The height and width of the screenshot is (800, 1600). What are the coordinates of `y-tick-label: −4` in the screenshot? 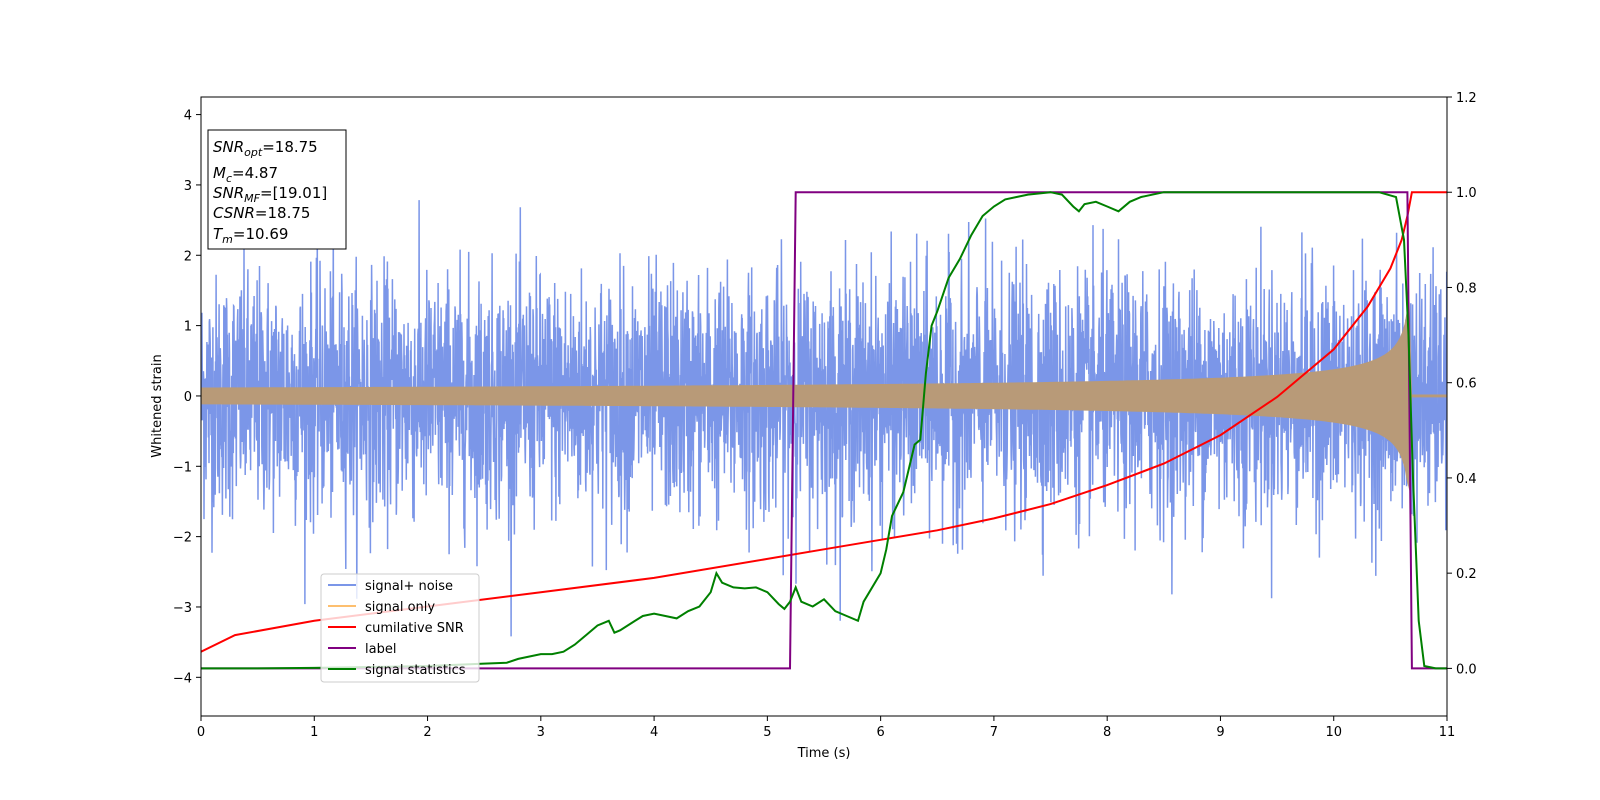 It's located at (182, 678).